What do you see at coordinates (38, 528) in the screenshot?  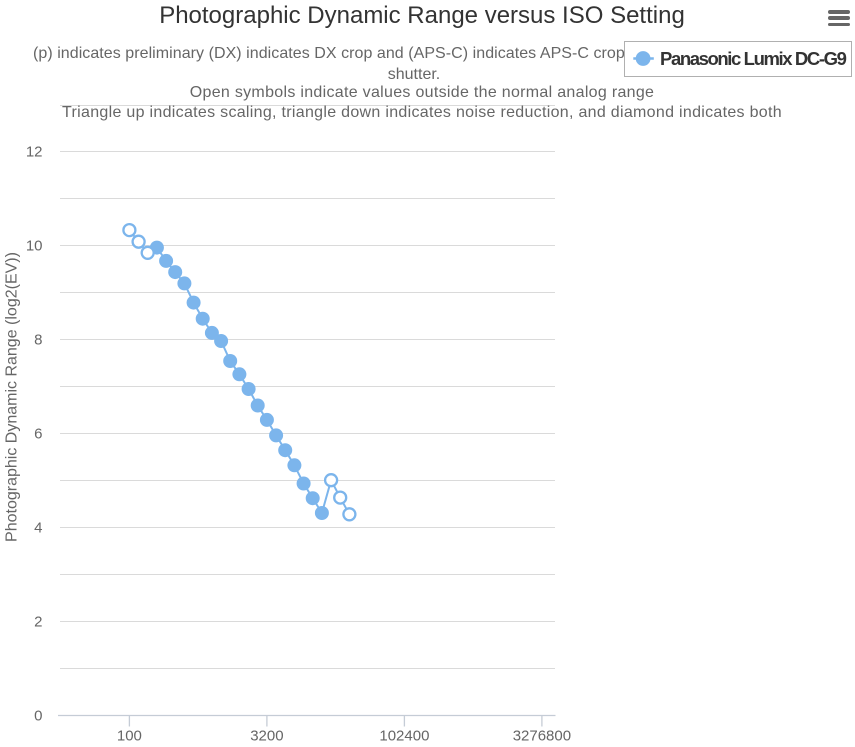 I see `svg-text: 4` at bounding box center [38, 528].